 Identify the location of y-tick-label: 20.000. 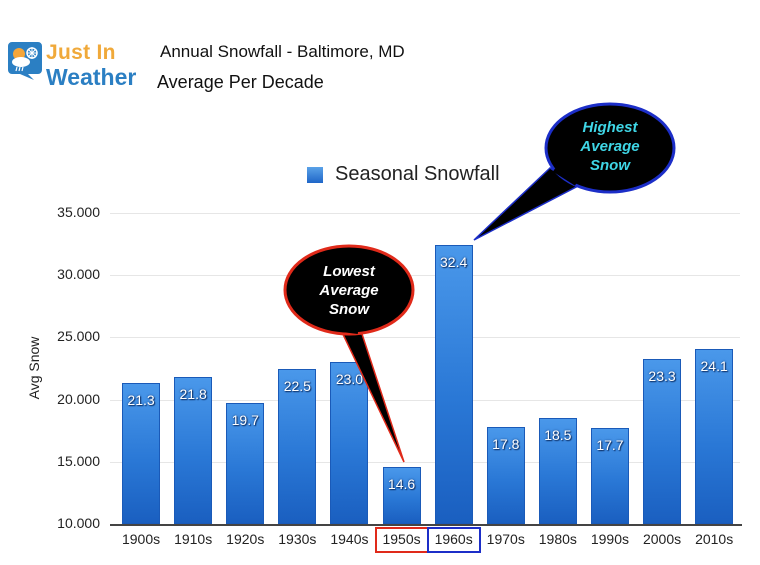
(78, 398).